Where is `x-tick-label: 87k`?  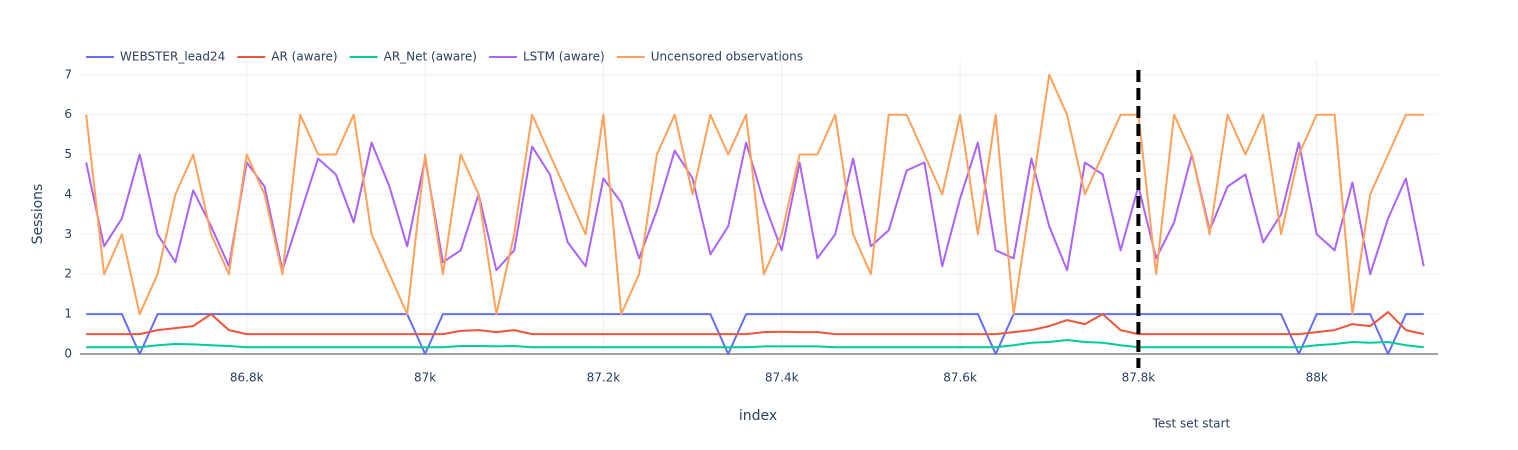
x-tick-label: 87k is located at coordinates (425, 378).